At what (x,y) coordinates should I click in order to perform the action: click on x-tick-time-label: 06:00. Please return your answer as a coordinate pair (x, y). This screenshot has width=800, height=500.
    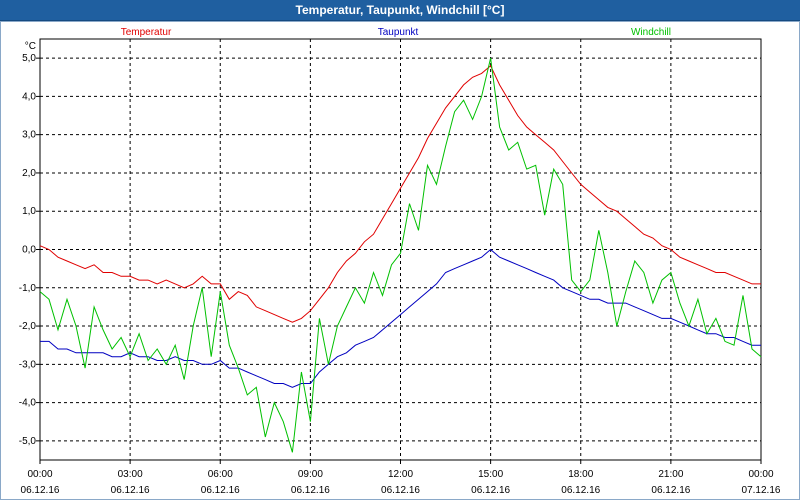
    Looking at the image, I should click on (220, 474).